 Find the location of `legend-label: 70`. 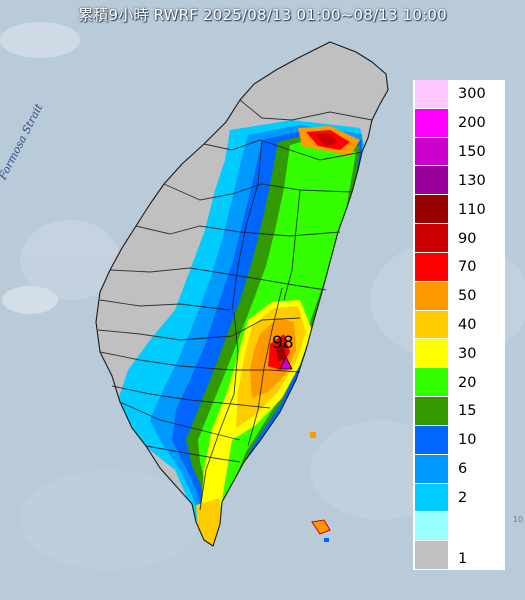

legend-label: 70 is located at coordinates (467, 267).